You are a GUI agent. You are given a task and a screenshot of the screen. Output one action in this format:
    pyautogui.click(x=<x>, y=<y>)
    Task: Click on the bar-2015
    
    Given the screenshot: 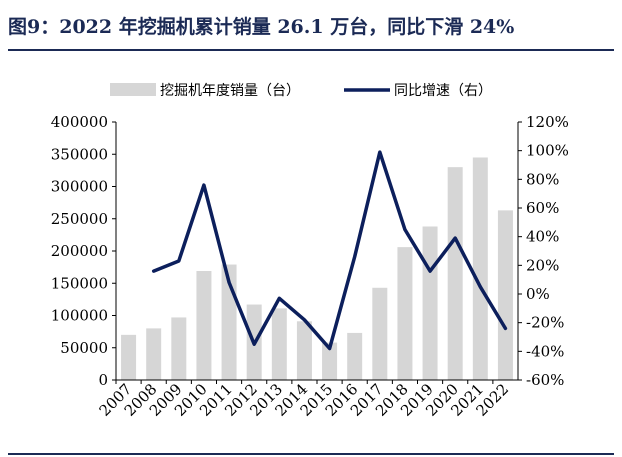 What is the action you would take?
    pyautogui.click(x=330, y=361)
    